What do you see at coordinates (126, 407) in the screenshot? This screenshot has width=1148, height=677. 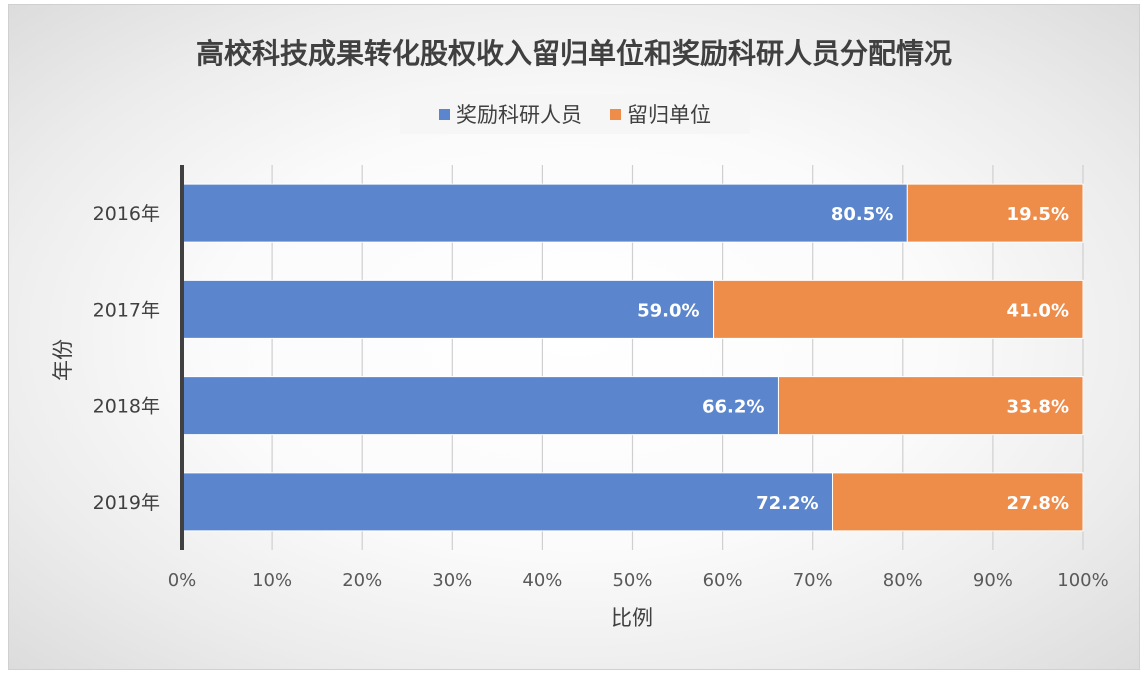 I see `y-tick-label: 2018年` at bounding box center [126, 407].